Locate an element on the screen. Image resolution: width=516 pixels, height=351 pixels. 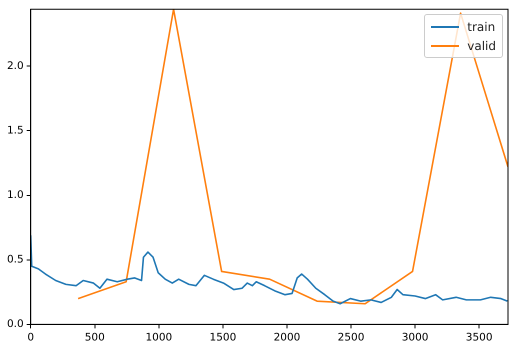
x-tick-label: 0 is located at coordinates (30, 337).